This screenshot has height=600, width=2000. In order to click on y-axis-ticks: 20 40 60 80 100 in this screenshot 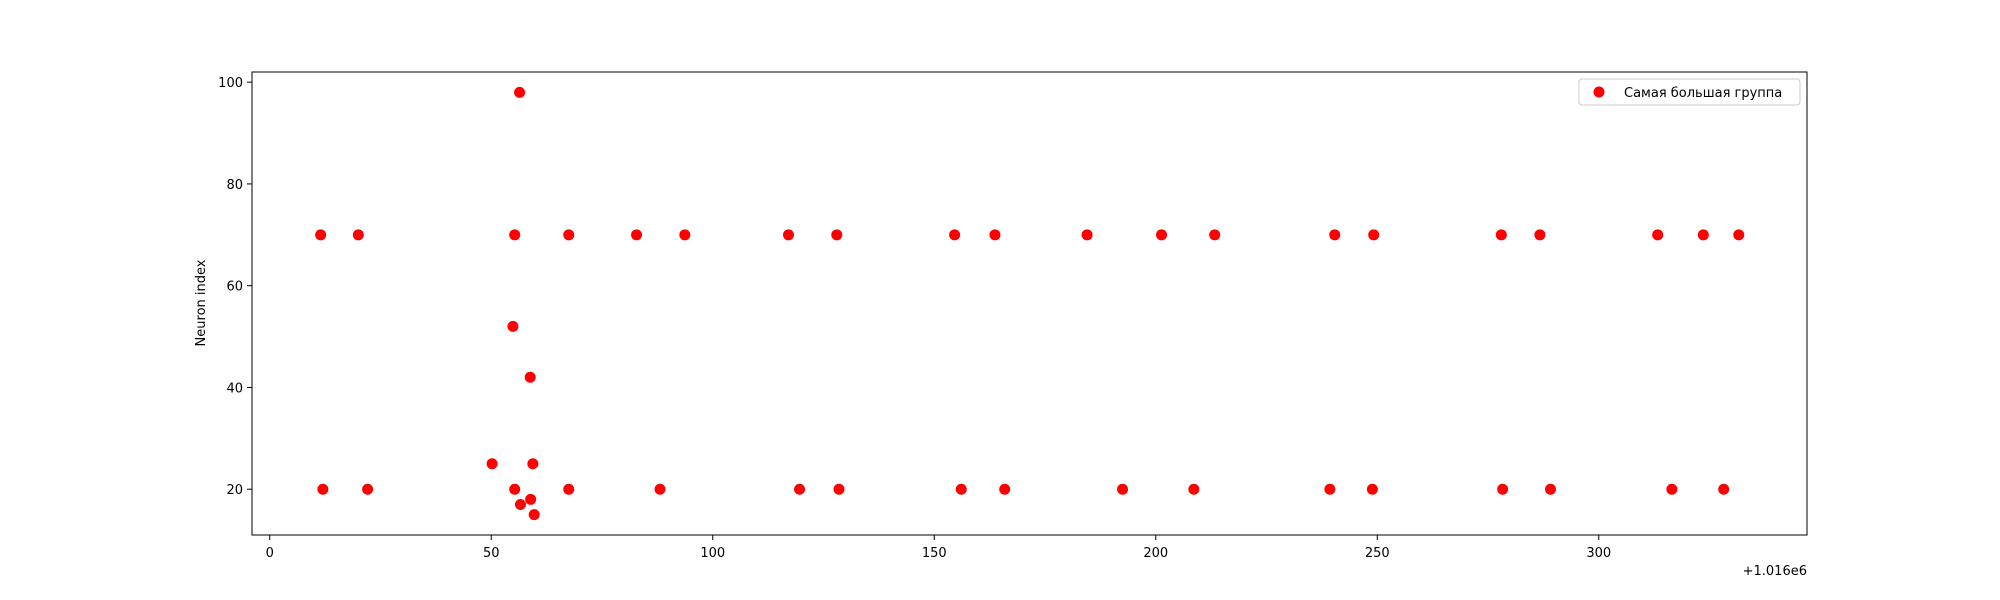, I will do `click(235, 287)`.